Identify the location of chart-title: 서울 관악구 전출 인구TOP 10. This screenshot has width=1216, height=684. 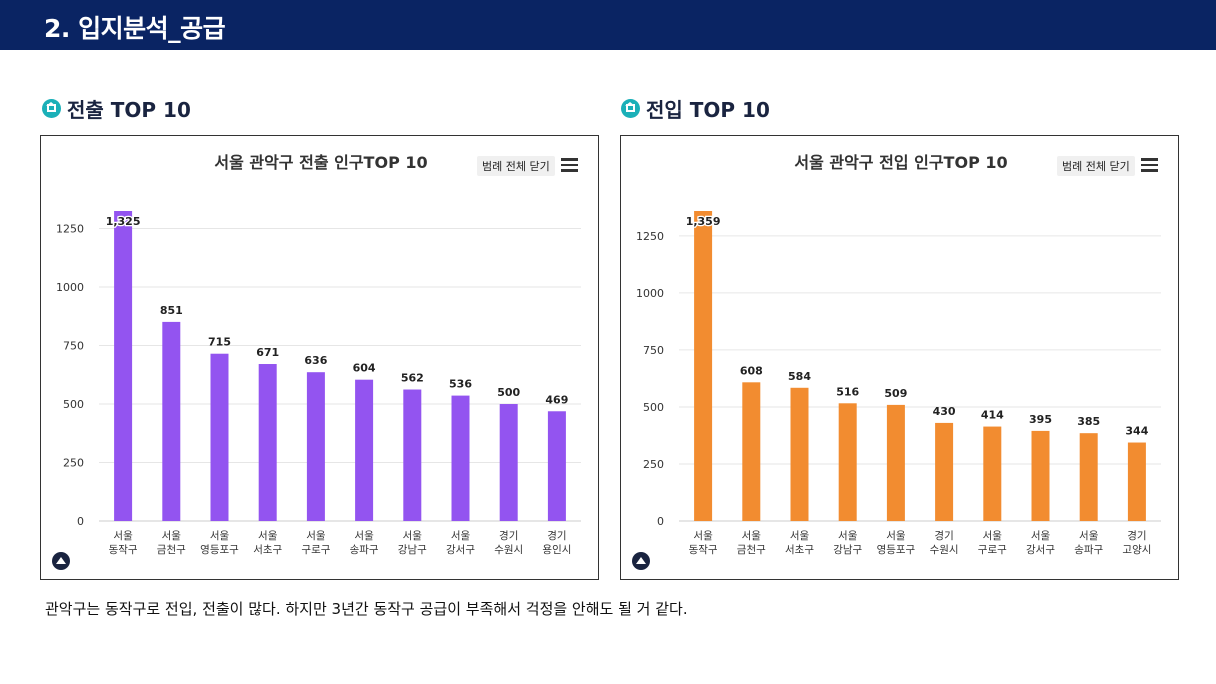
(320, 162).